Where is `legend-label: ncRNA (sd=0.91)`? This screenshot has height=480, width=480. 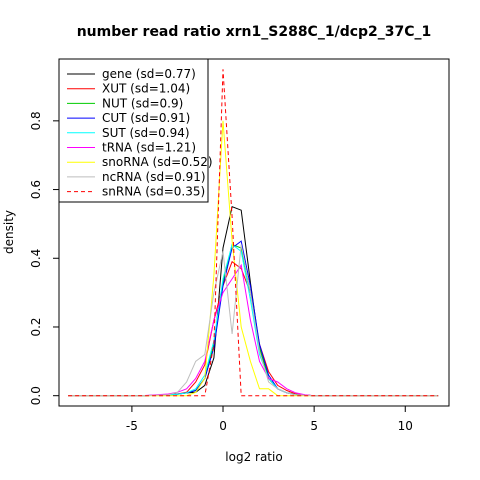
legend-label: ncRNA (sd=0.91) is located at coordinates (154, 177).